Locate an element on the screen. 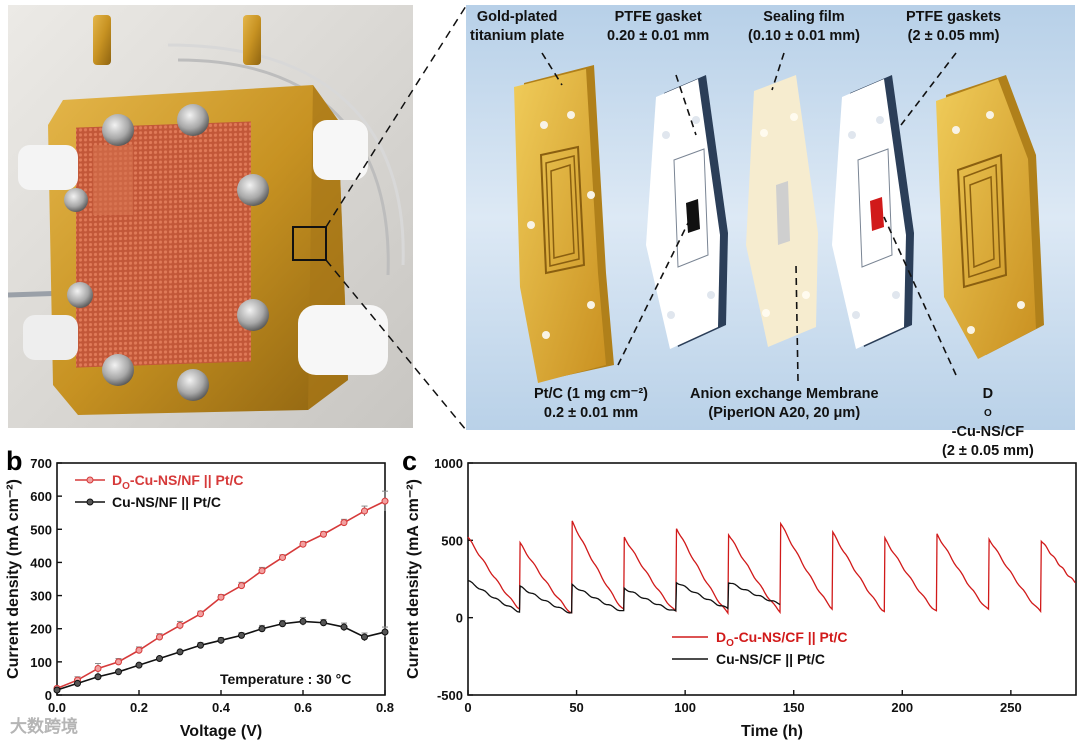 The height and width of the screenshot is (743, 1080). ytick-label-b: 500 is located at coordinates (41, 529).